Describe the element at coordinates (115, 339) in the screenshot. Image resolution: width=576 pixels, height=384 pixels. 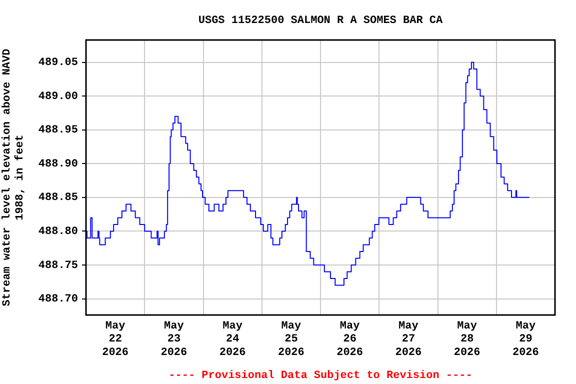
I see `x-tick-label: May 22 2026` at that location.